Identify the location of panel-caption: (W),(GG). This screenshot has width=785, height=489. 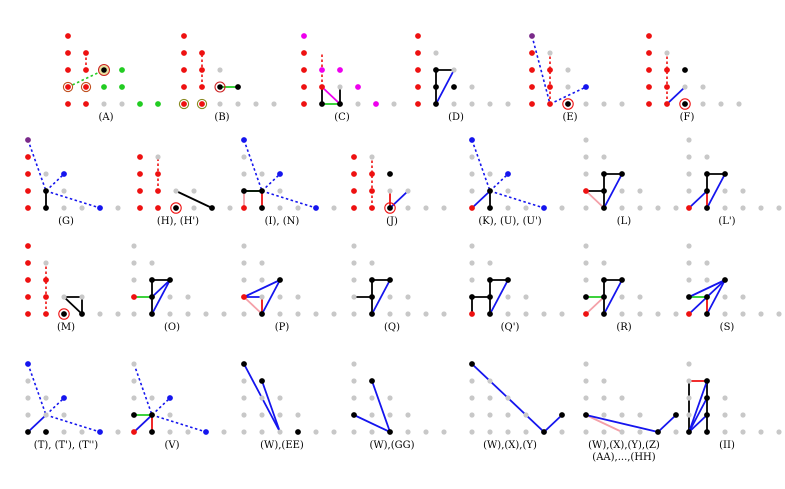
(392, 445).